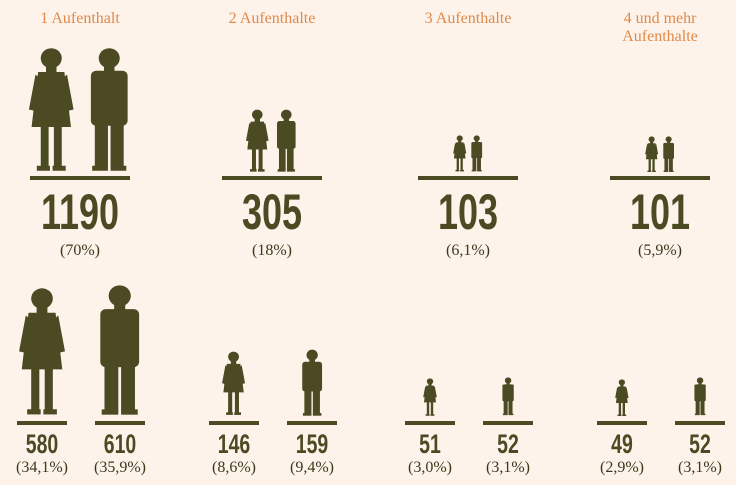  I want to click on category-label: 4 und mehr Aufenthalte, so click(660, 27).